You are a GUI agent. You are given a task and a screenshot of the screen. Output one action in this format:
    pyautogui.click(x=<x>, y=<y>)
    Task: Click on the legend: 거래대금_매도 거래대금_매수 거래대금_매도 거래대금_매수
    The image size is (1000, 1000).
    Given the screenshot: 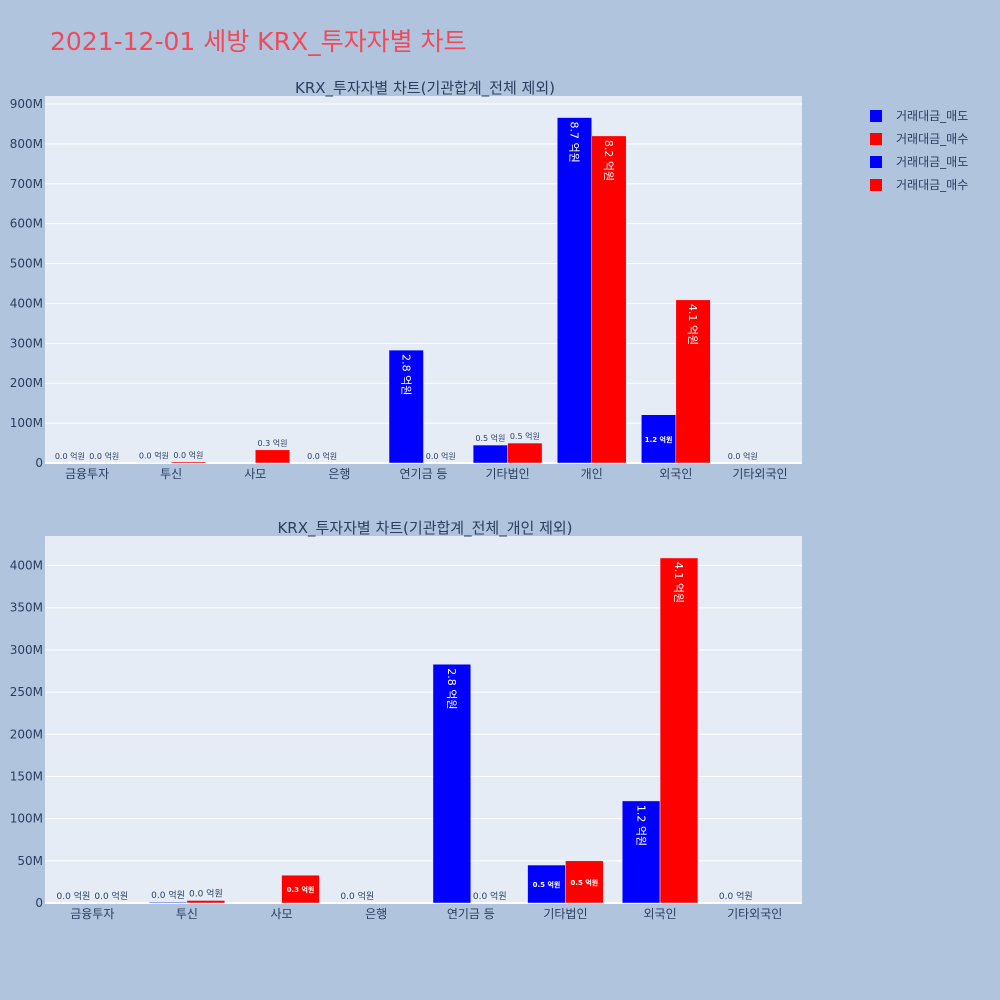 What is the action you would take?
    pyautogui.click(x=919, y=150)
    